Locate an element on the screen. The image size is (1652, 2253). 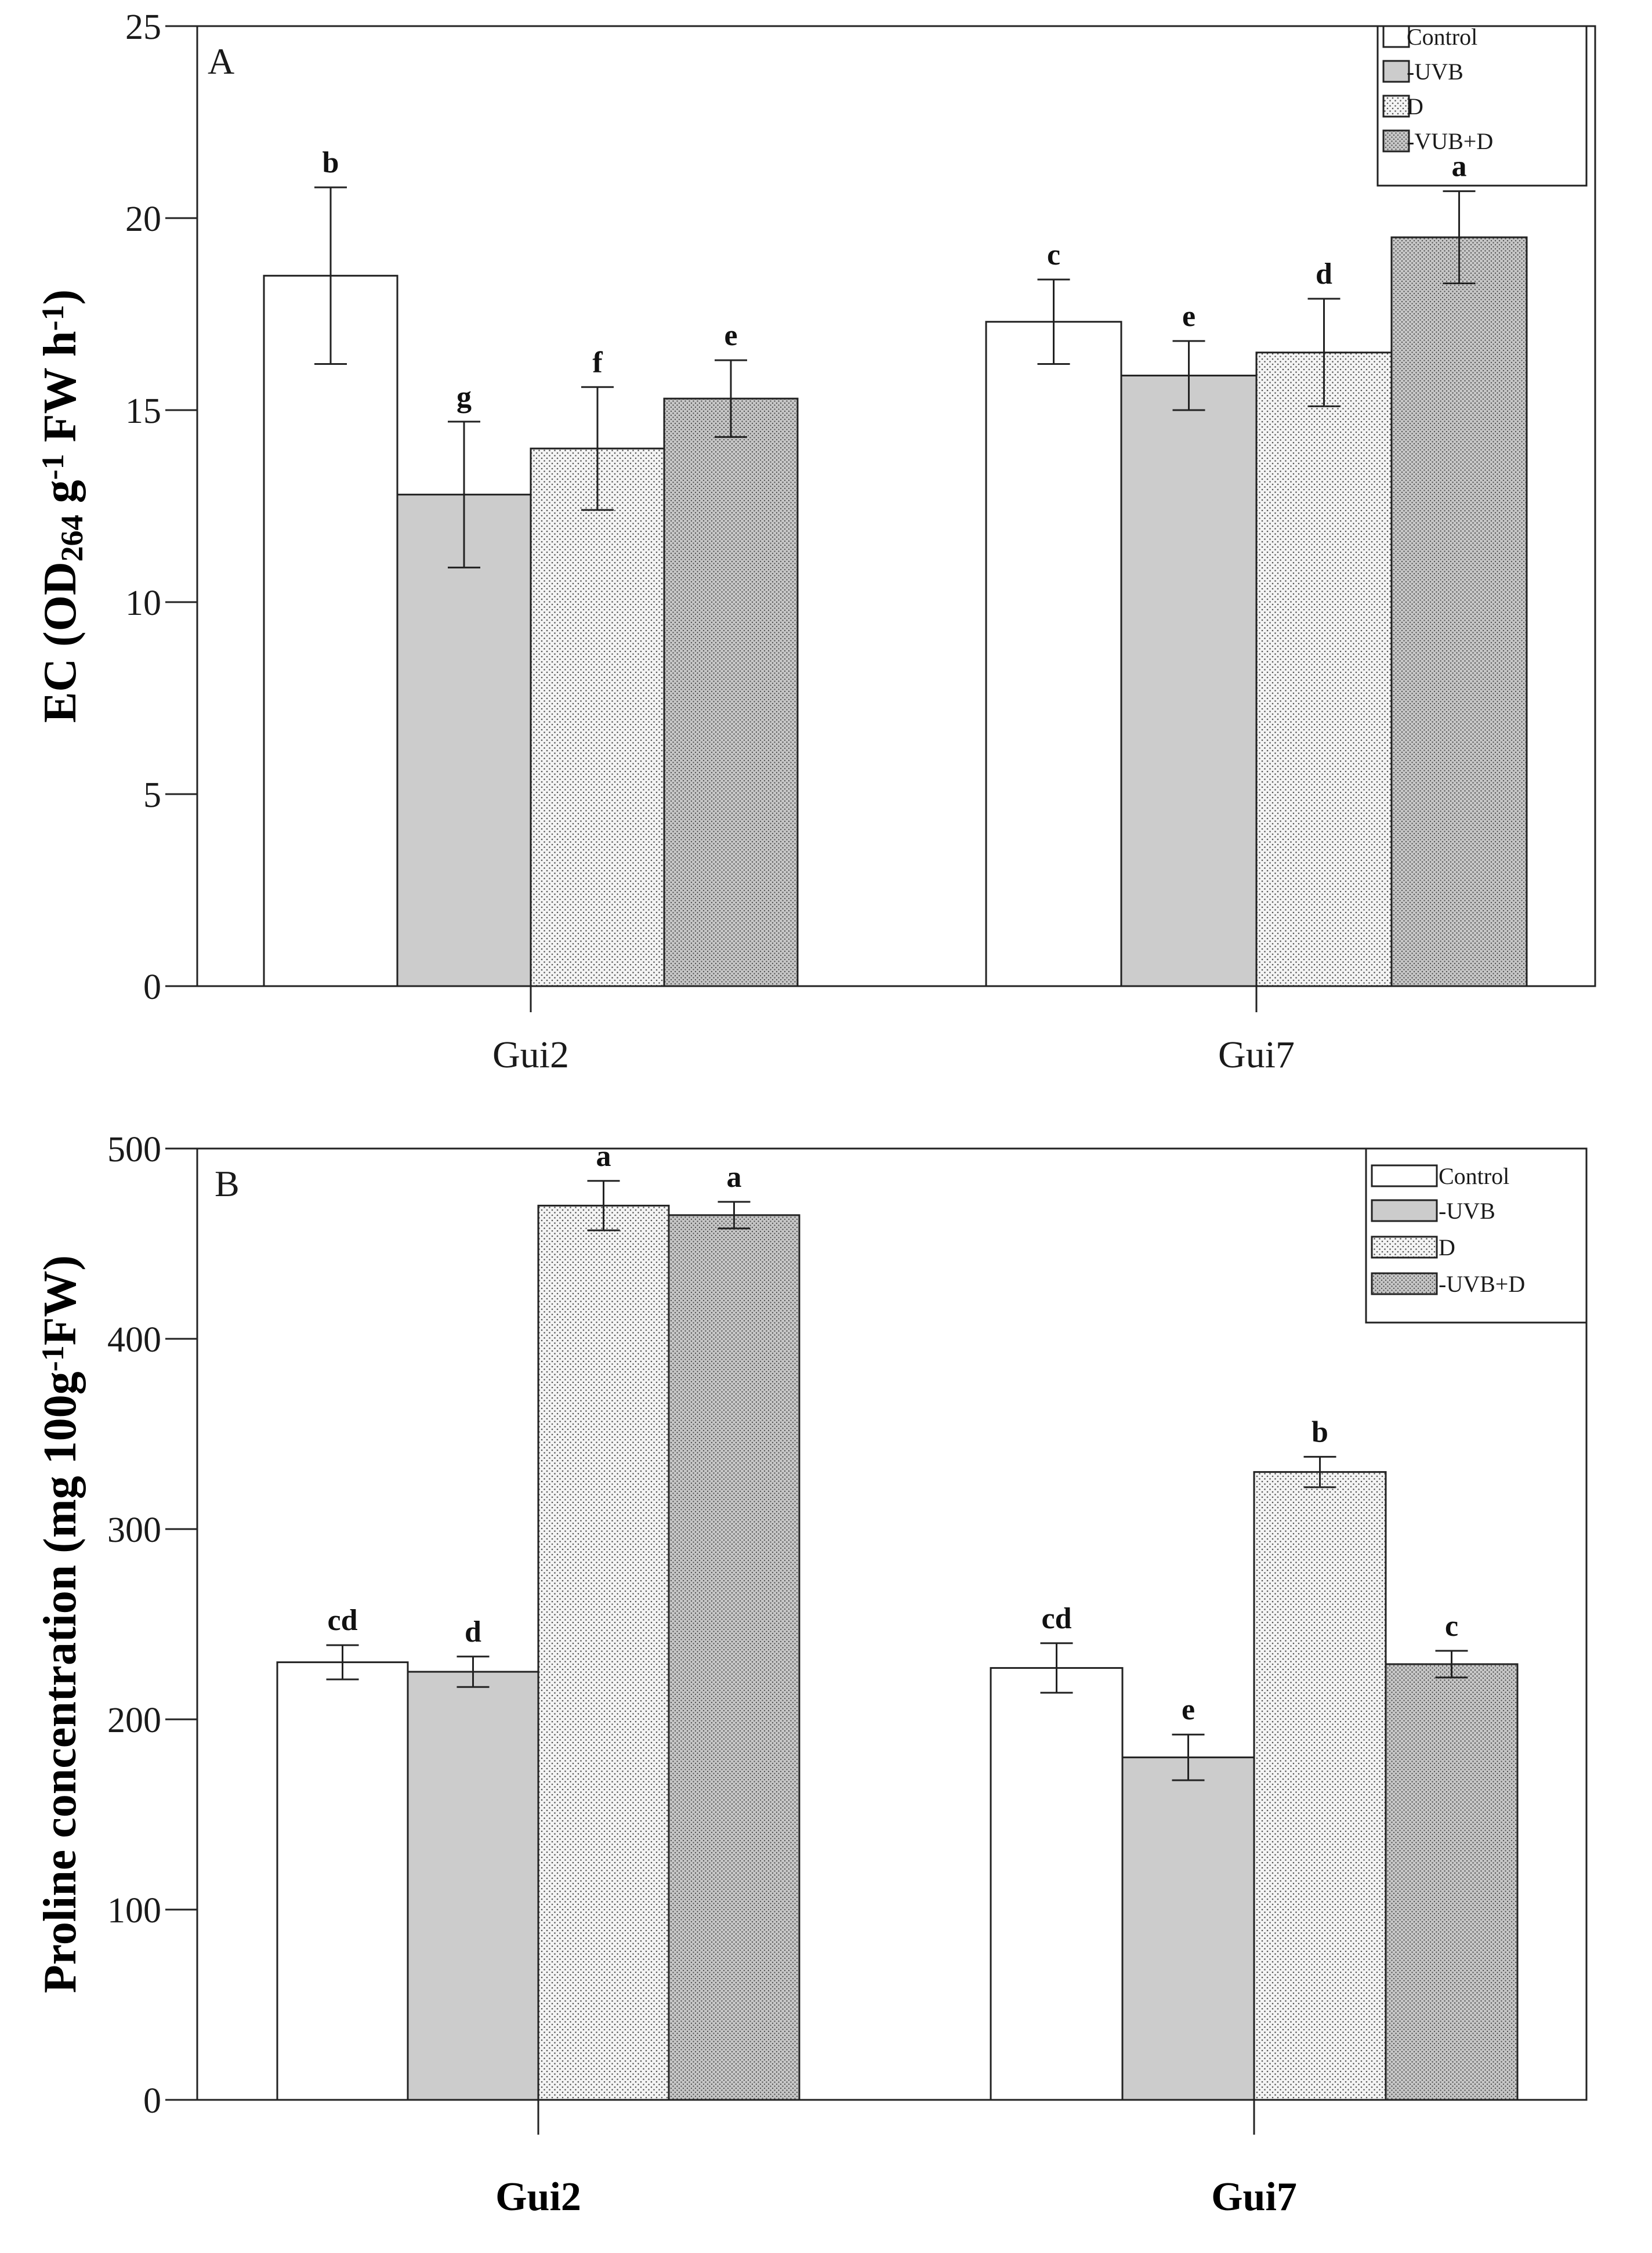
y-tick-label: 10 is located at coordinates (143, 603).